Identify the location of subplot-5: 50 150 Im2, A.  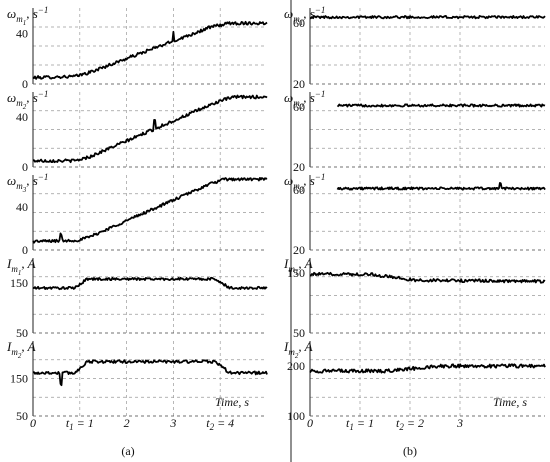
(137, 381).